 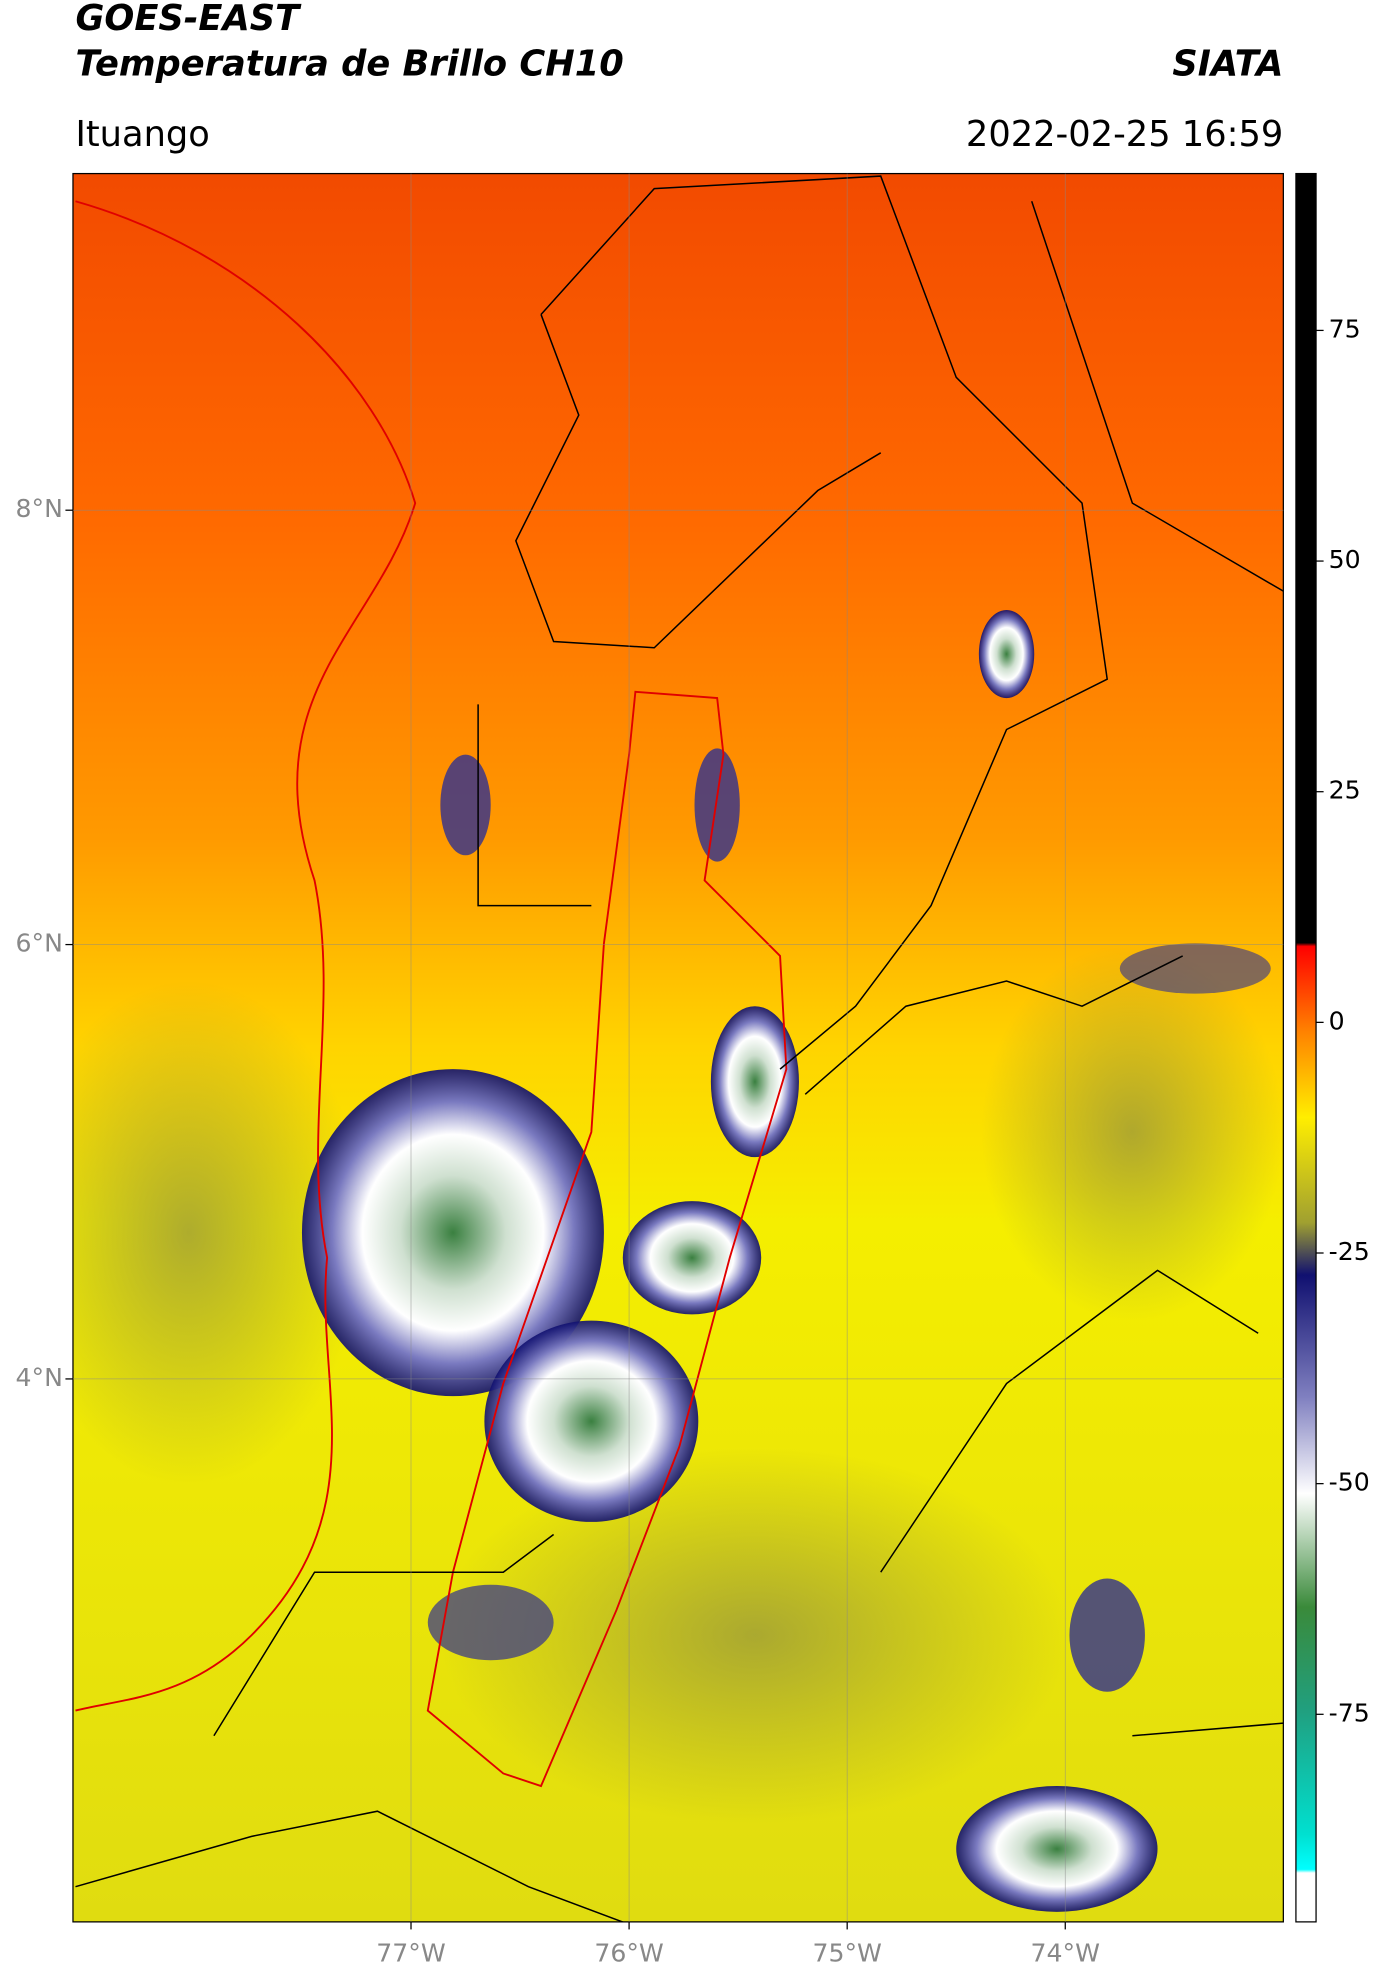 I want to click on subtitle: Temperatura de Brillo CH10, so click(x=349, y=63).